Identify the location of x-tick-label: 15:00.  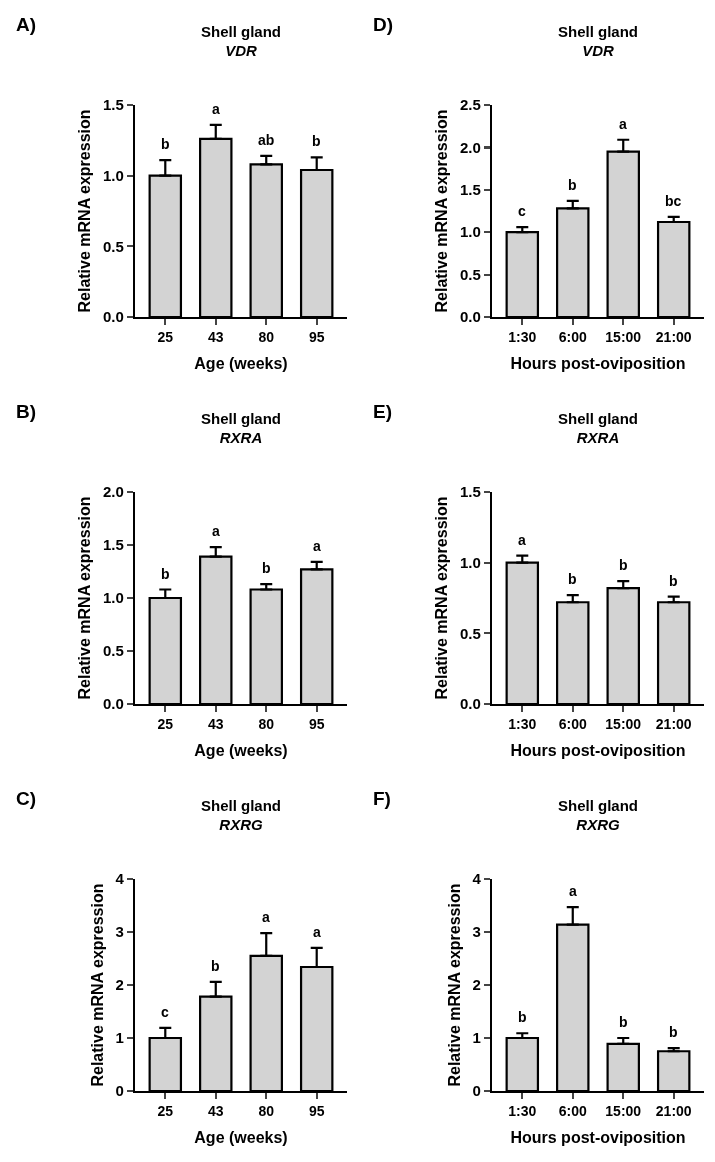
(623, 1111).